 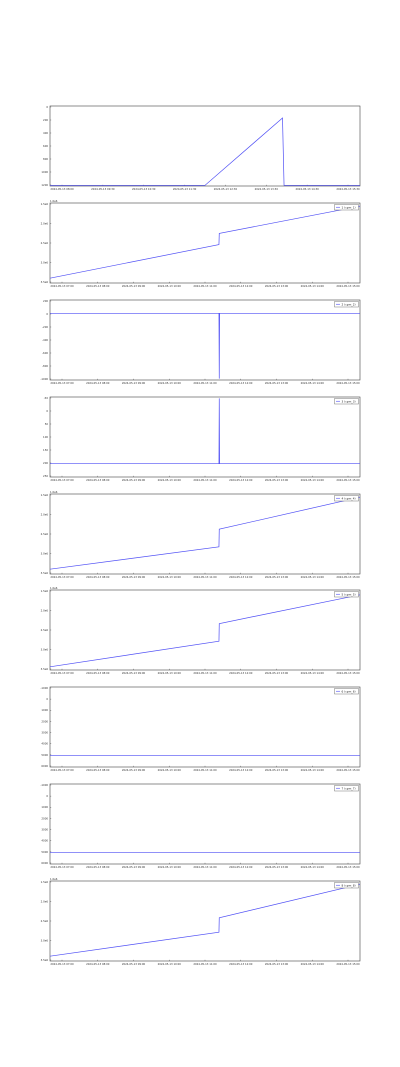 I want to click on y-tick-label: 200, so click(x=45, y=301).